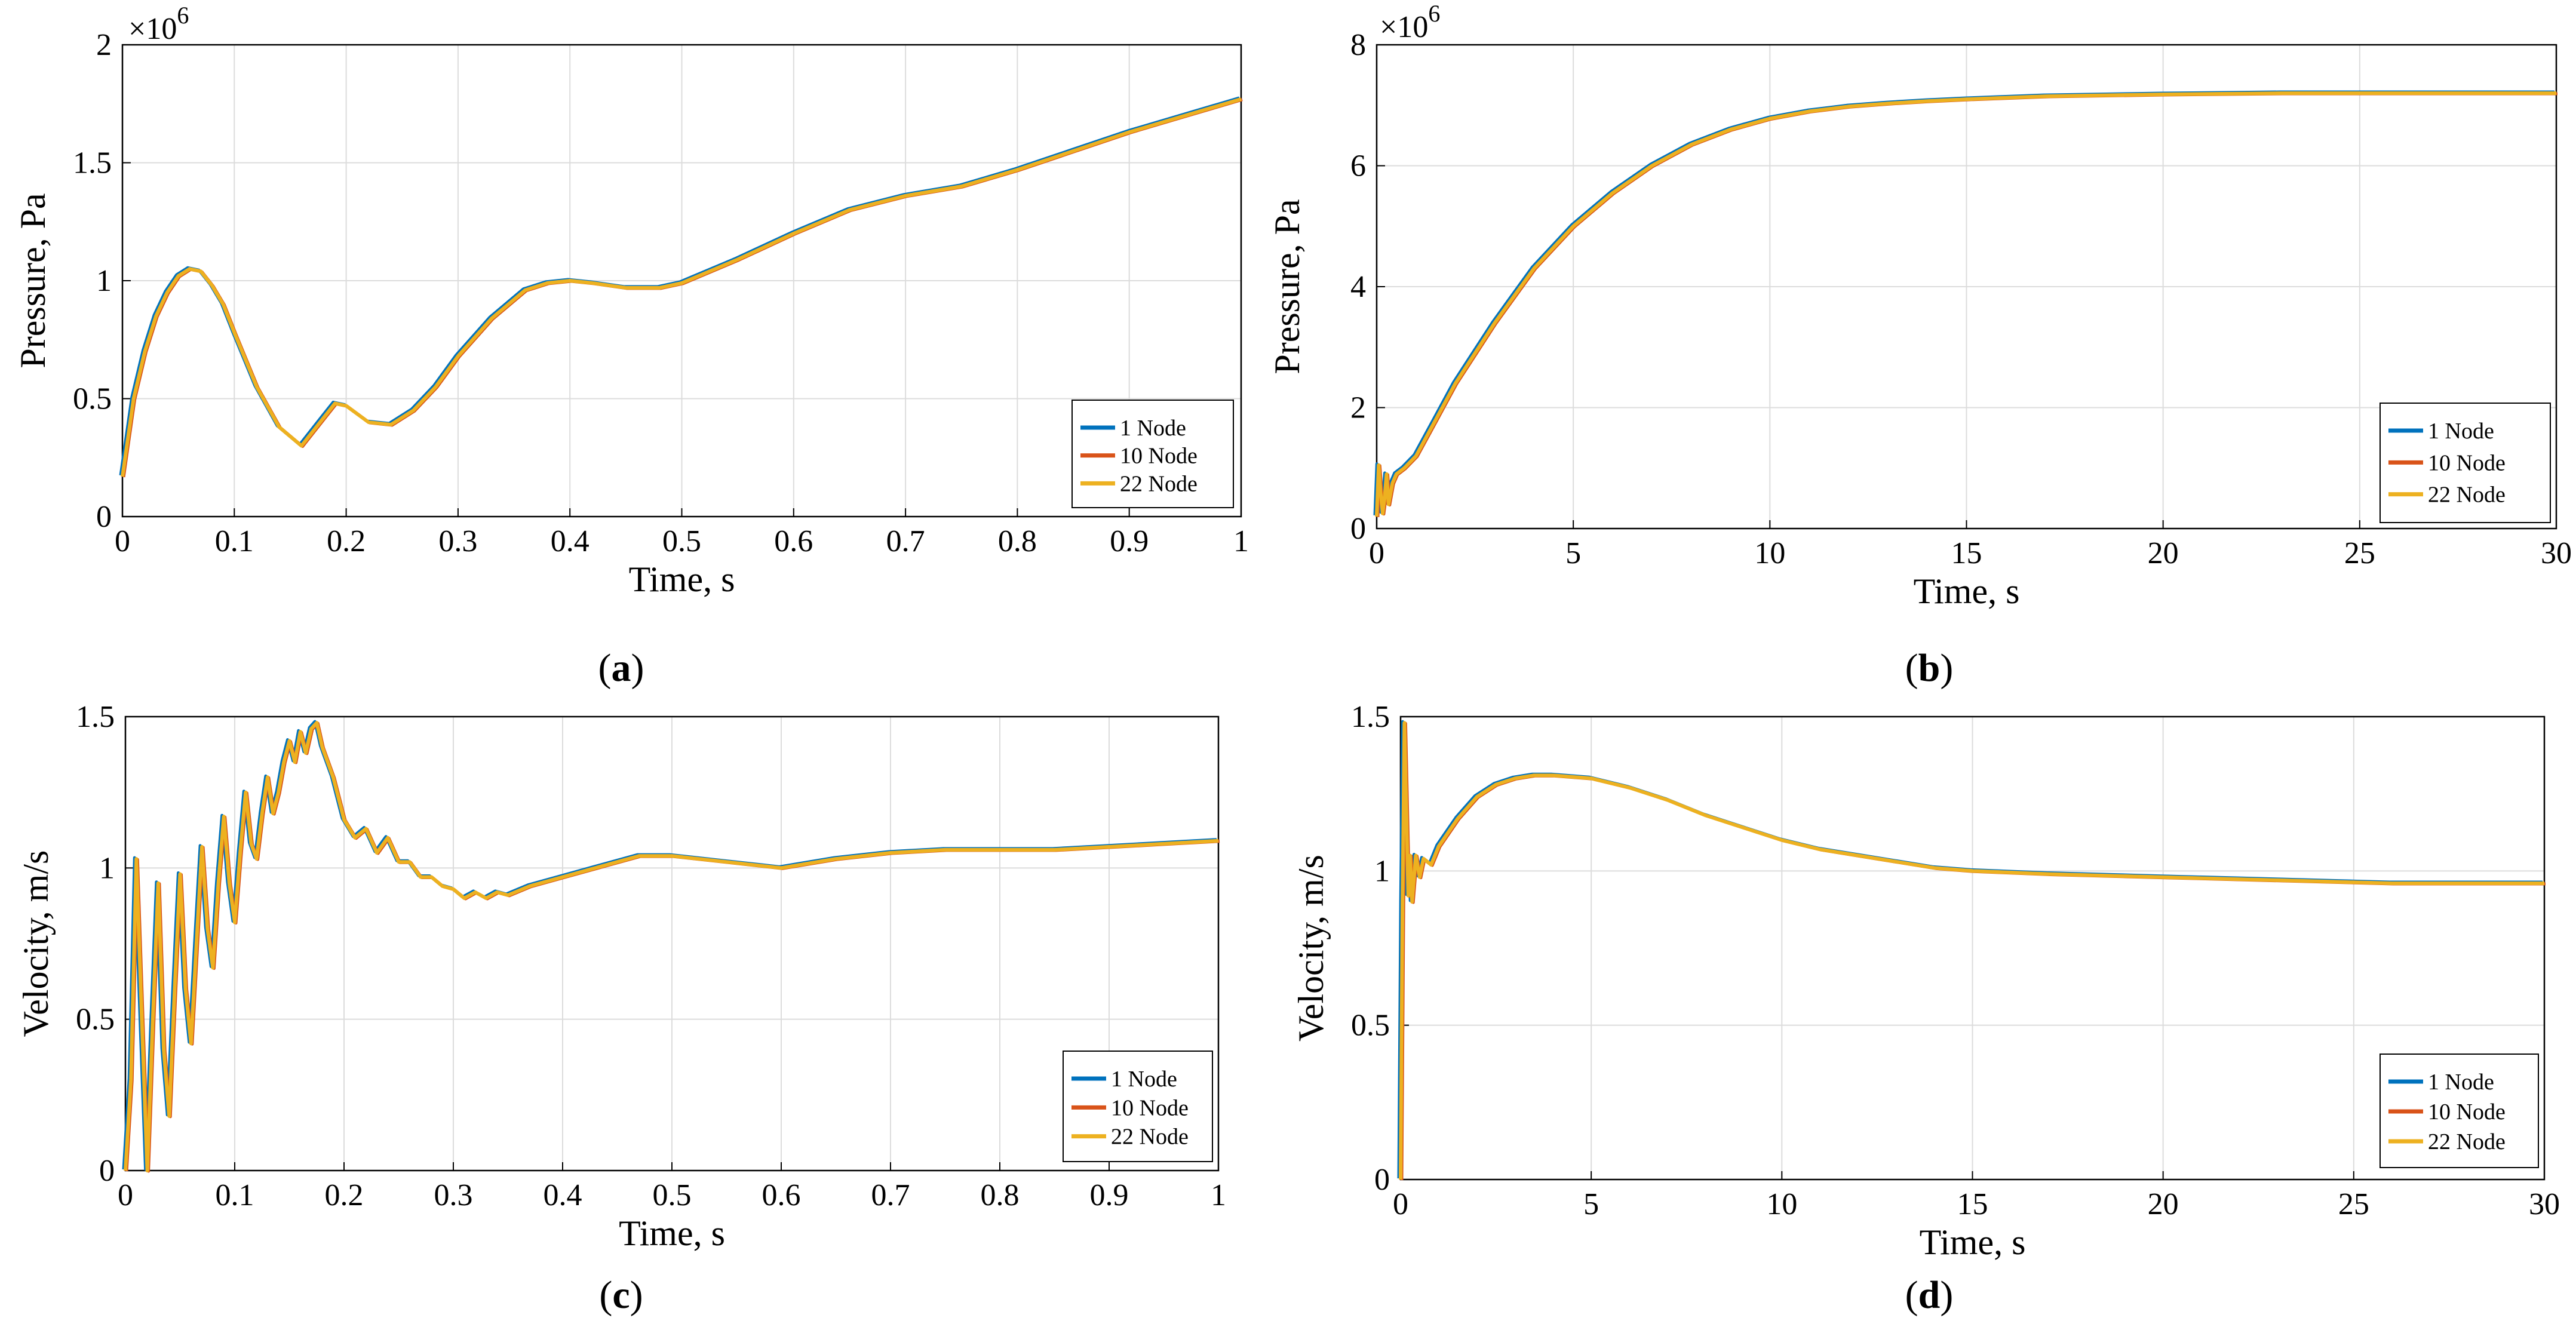 This screenshot has height=1333, width=2576. Describe the element at coordinates (621, 668) in the screenshot. I see `subfigure-caption: (a)` at that location.